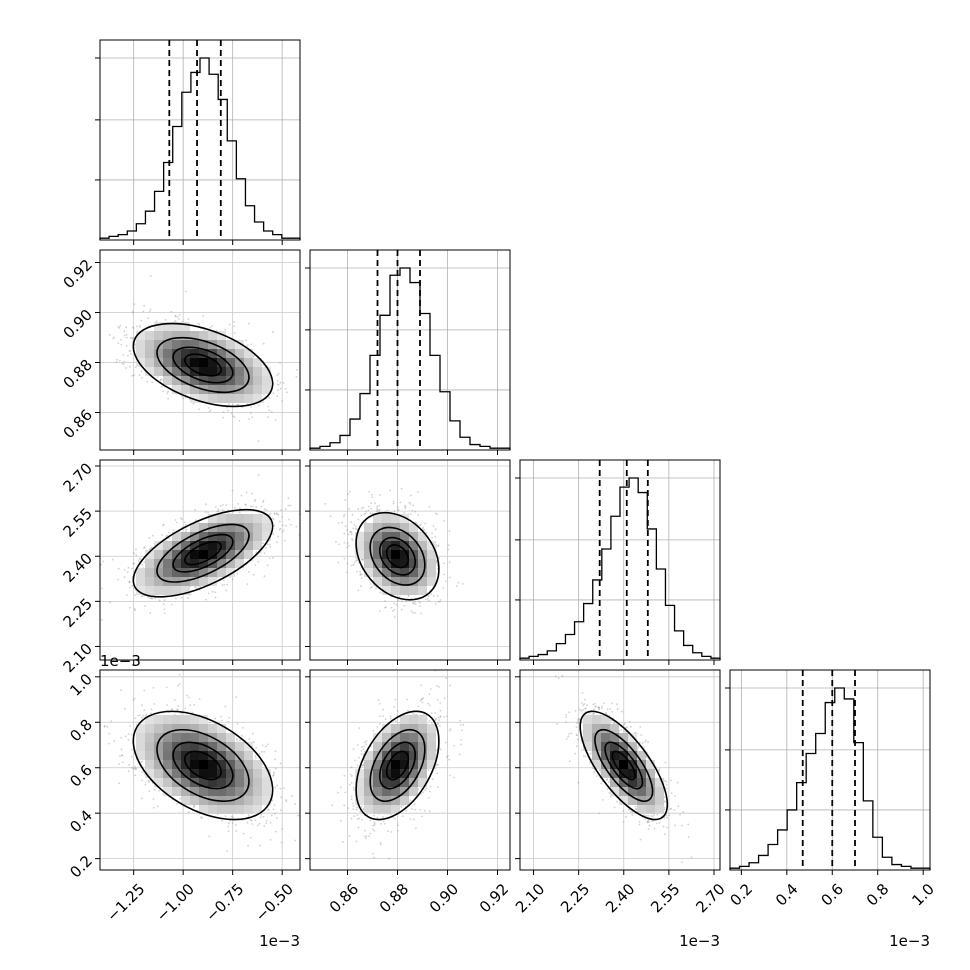  What do you see at coordinates (620, 560) in the screenshot?
I see `panel-frame` at bounding box center [620, 560].